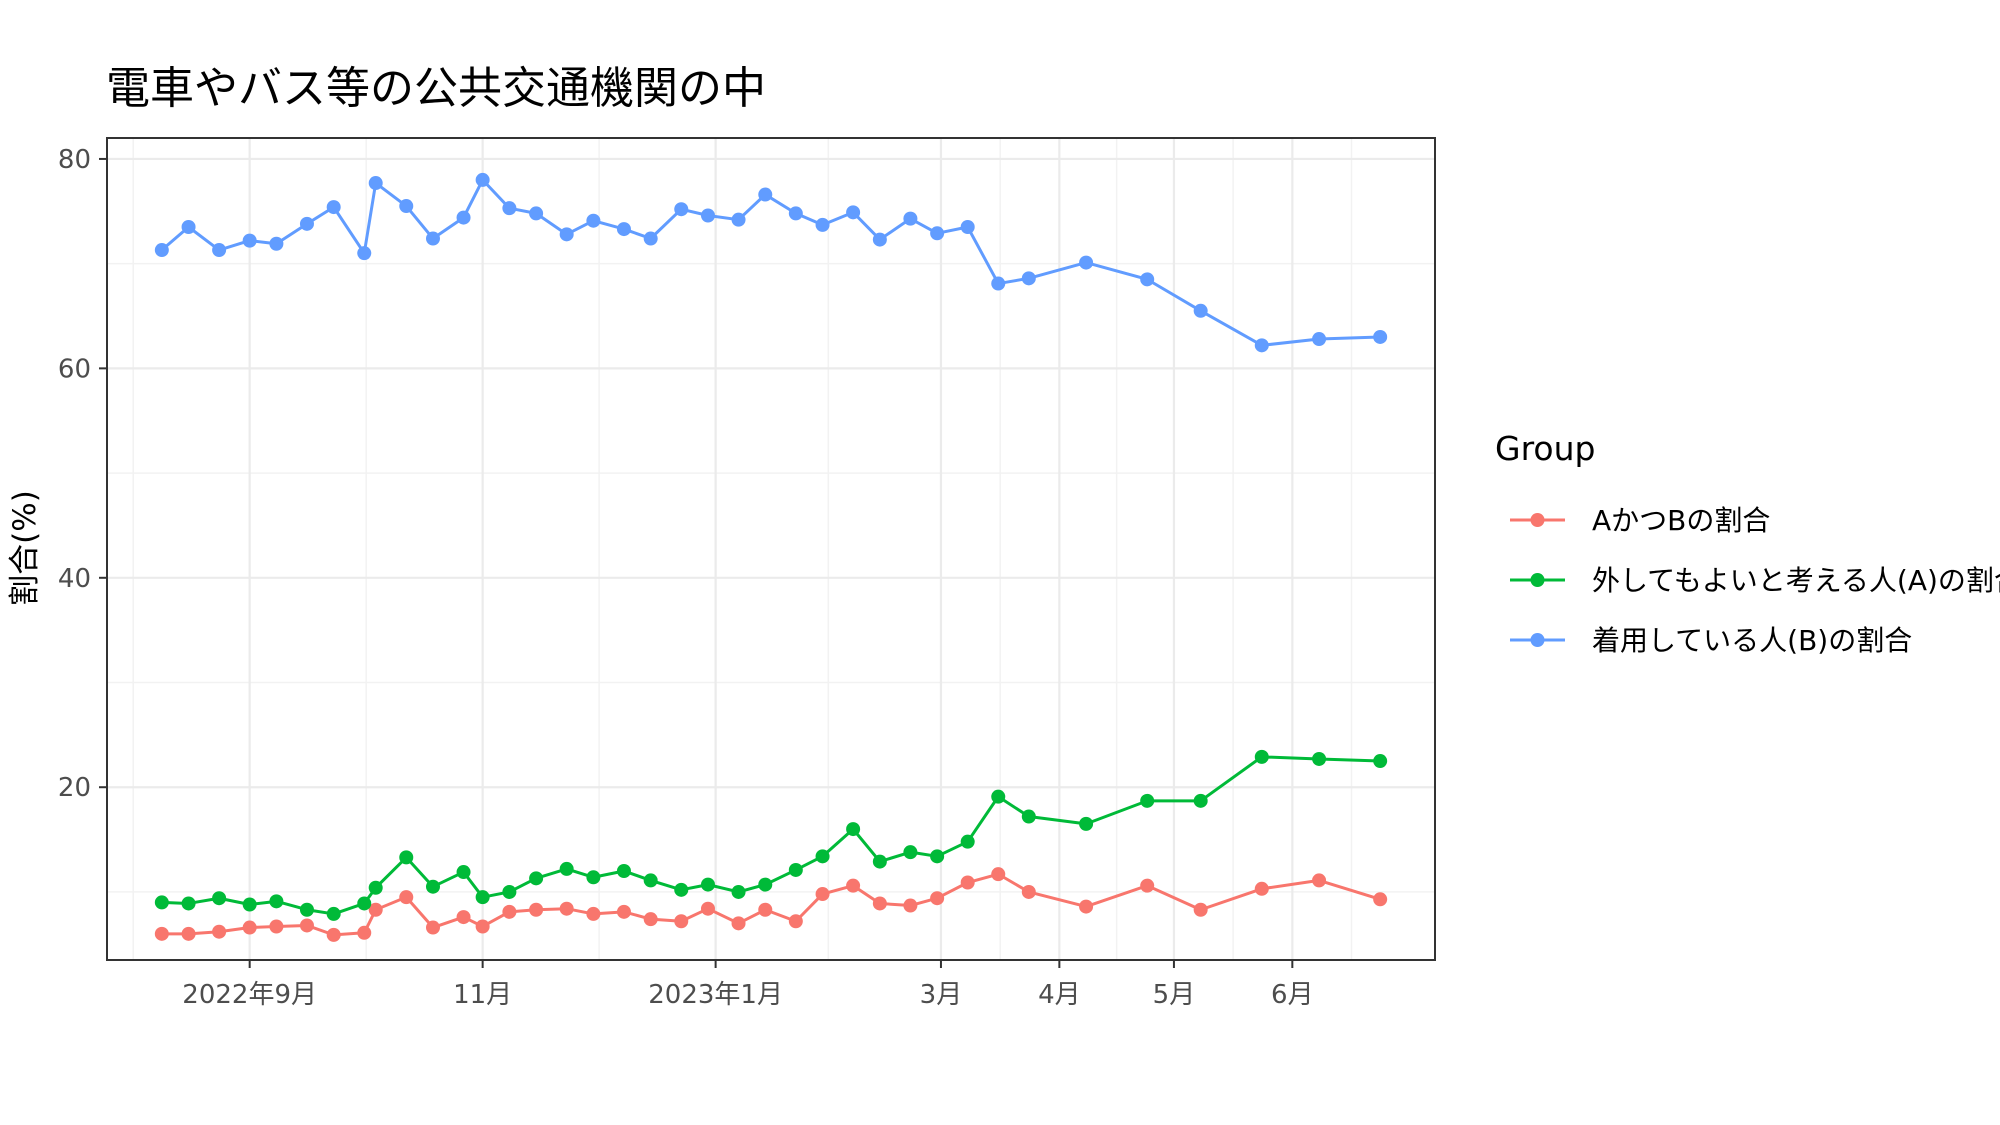  Describe the element at coordinates (482, 995) in the screenshot. I see `x-tick-label: 11月` at that location.